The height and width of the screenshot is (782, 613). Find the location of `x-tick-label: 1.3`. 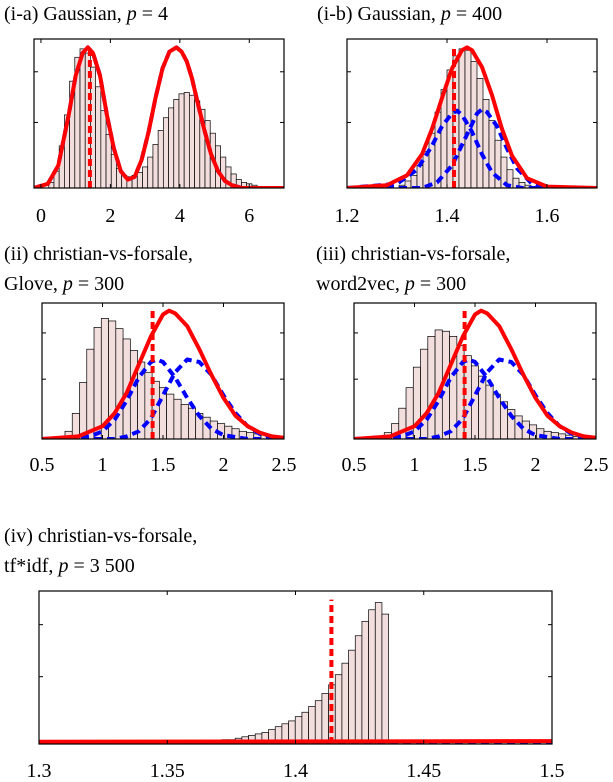

x-tick-label: 1.3 is located at coordinates (39, 771).